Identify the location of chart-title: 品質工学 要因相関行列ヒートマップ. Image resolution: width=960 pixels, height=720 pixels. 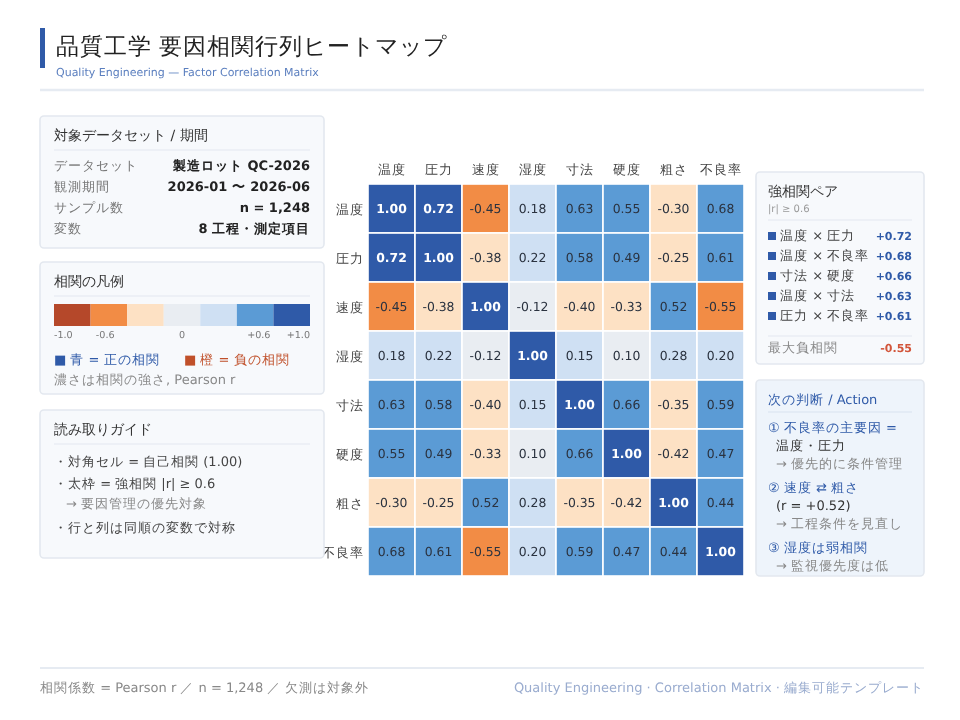
(253, 46).